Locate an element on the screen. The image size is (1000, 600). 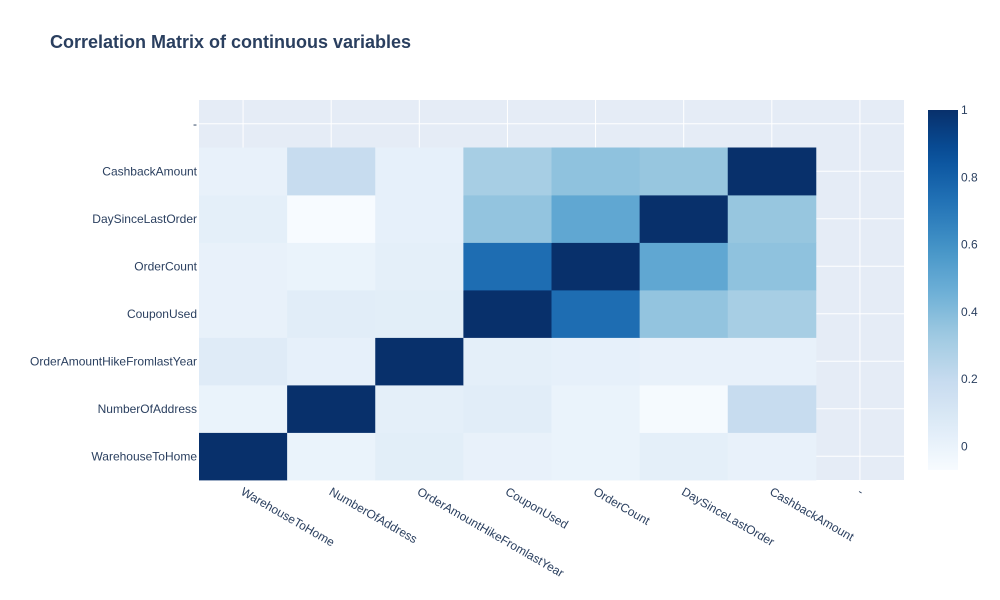
x-tick-label: CouponUsed is located at coordinates (537, 507).